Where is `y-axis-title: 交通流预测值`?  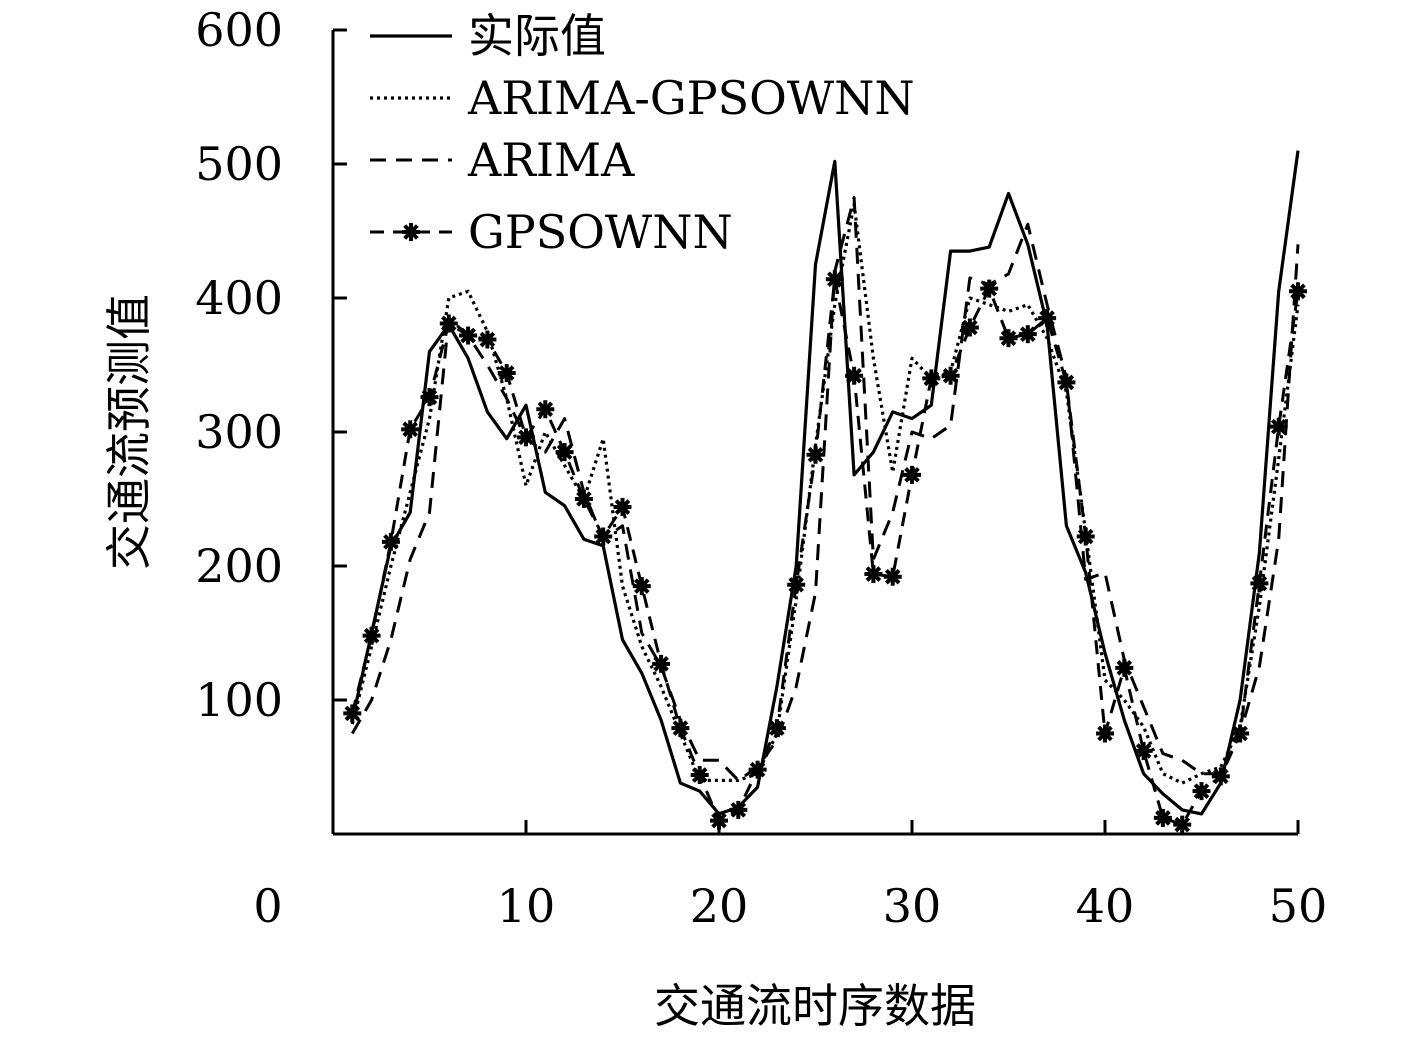 y-axis-title: 交通流预测值 is located at coordinates (129, 432).